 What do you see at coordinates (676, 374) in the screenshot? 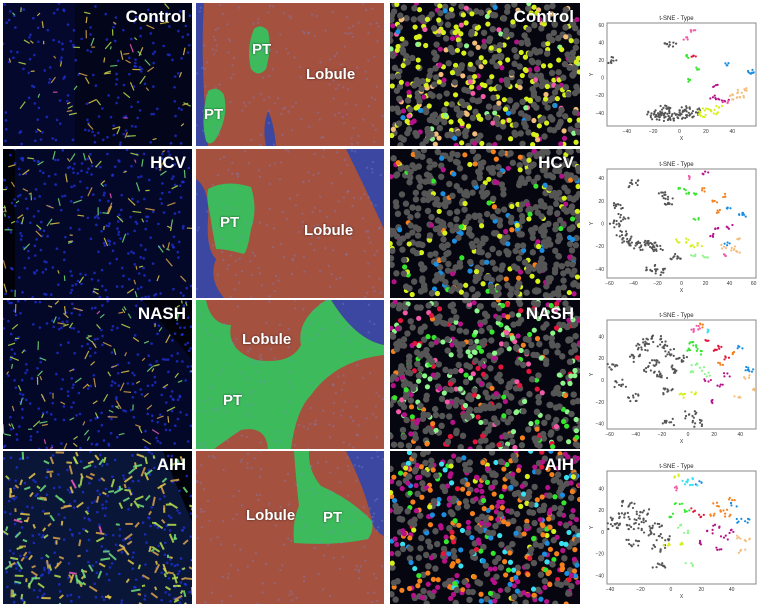
I see `tsne-plot-nash: t-SNE - Type −60 −40 −20 0 20 40 40 20 0 −20 −40 X Y` at bounding box center [676, 374].